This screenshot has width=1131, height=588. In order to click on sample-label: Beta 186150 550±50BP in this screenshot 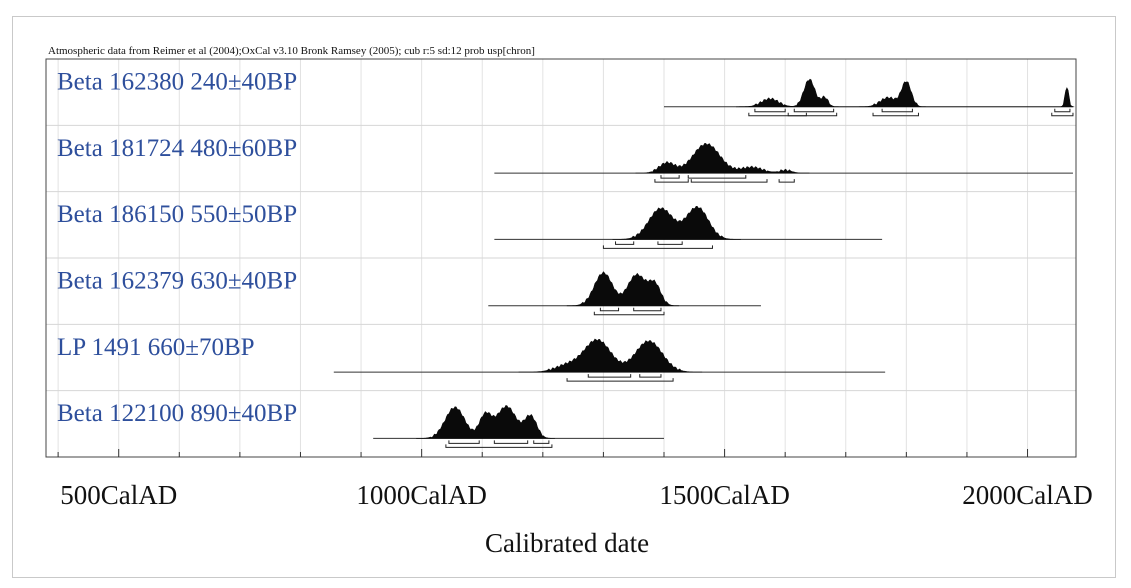, I will do `click(177, 214)`.